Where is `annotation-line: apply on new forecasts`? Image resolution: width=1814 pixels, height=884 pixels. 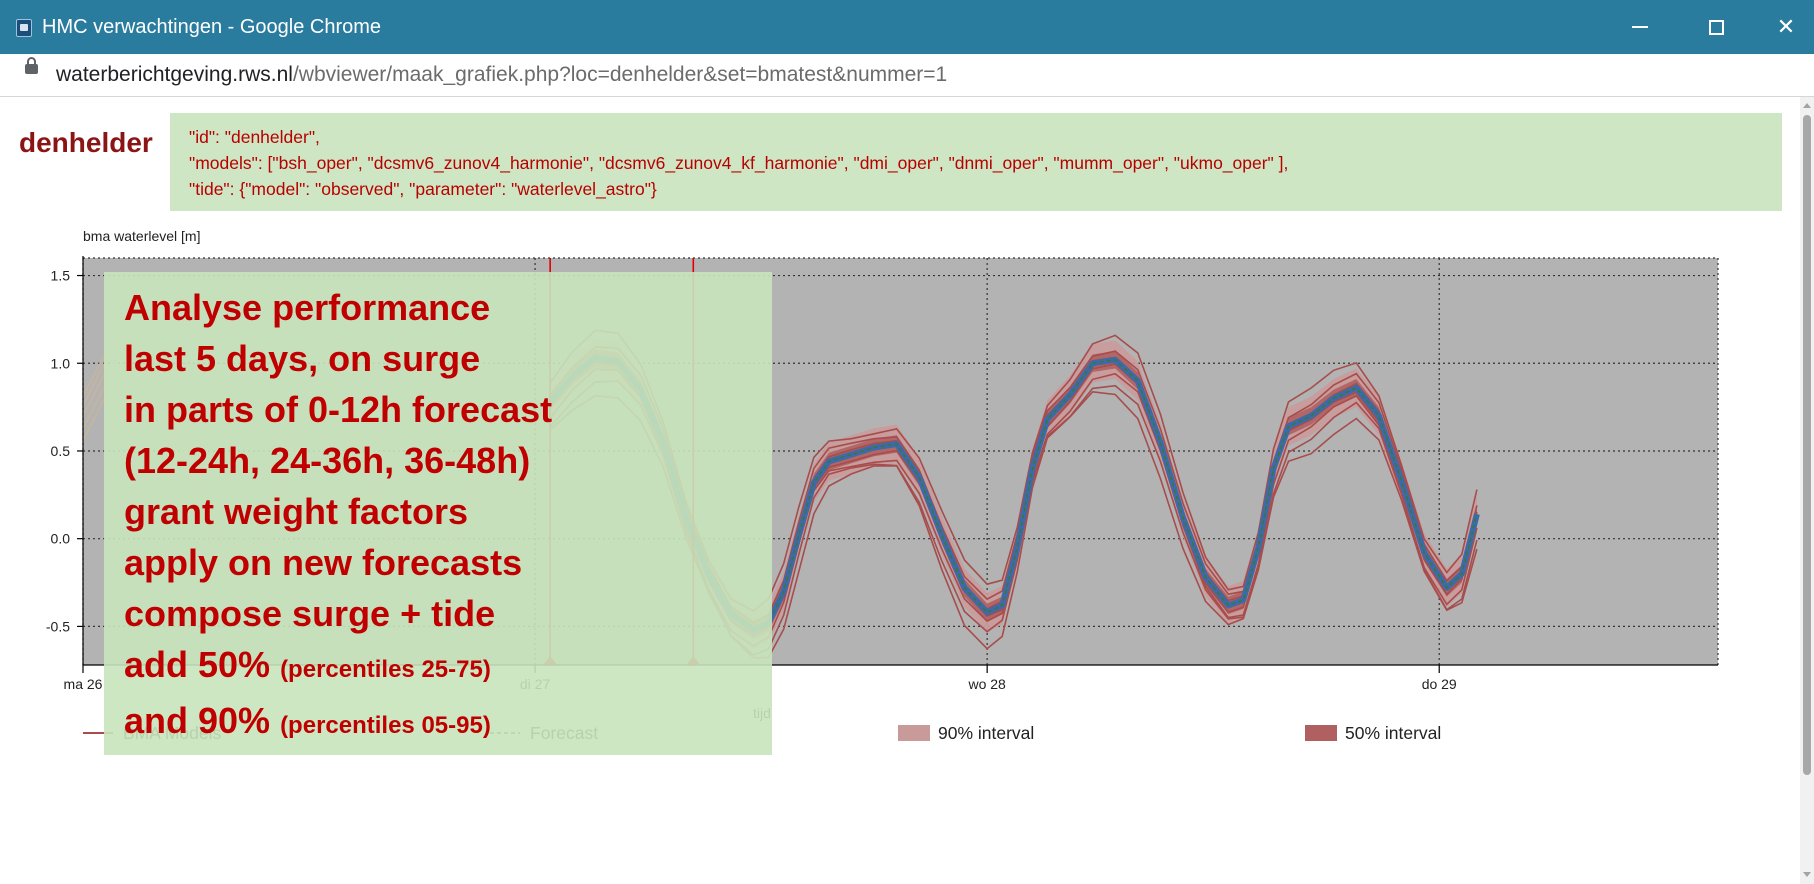
annotation-line: apply on new forecasts is located at coordinates (323, 562).